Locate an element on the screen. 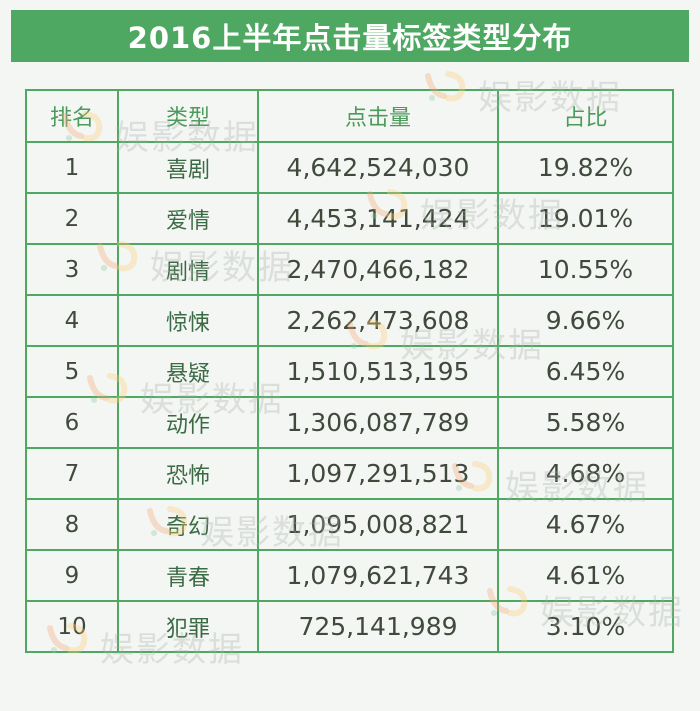  rank-cell: 2 is located at coordinates (72, 218).